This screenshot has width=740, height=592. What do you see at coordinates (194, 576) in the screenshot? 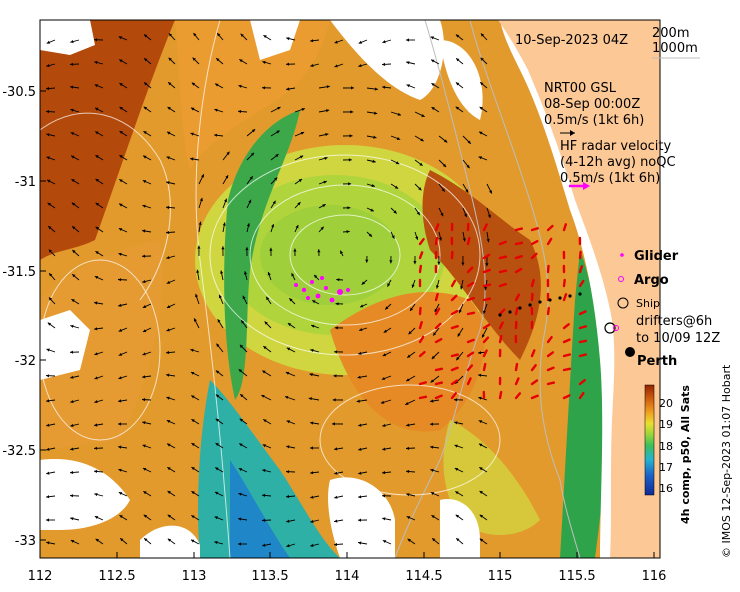
I see `lon-tick: 113` at bounding box center [194, 576].